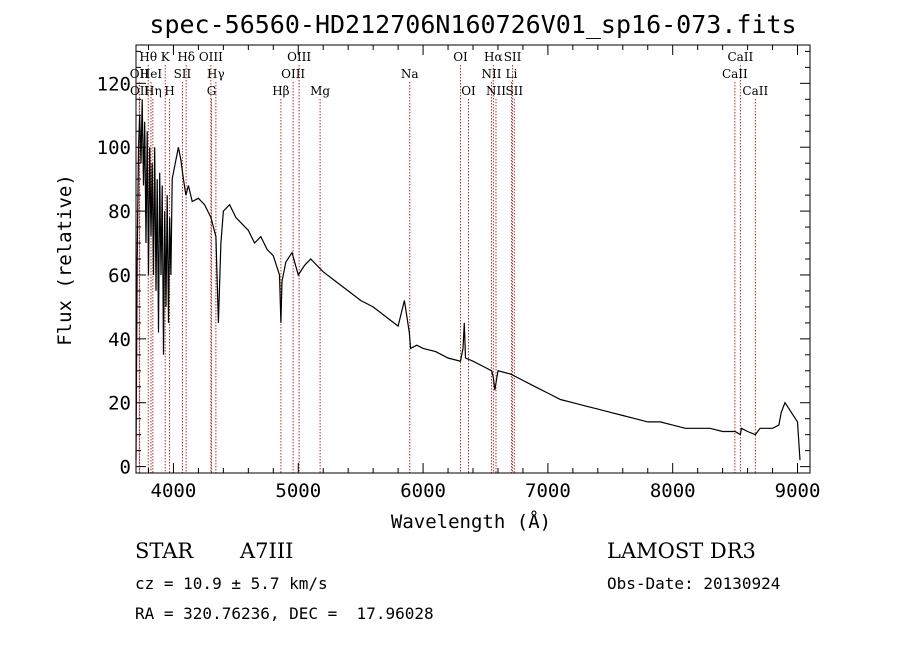 The width and height of the screenshot is (900, 649). I want to click on spectral-line-label: H, so click(169, 91).